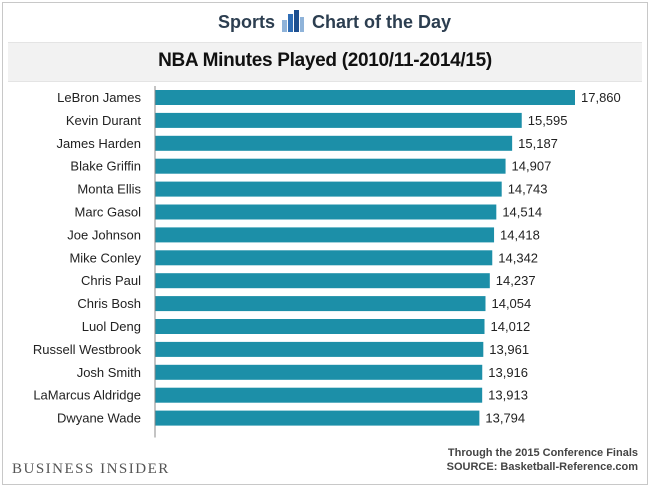  What do you see at coordinates (511, 303) in the screenshot?
I see `value-label: 14,054` at bounding box center [511, 303].